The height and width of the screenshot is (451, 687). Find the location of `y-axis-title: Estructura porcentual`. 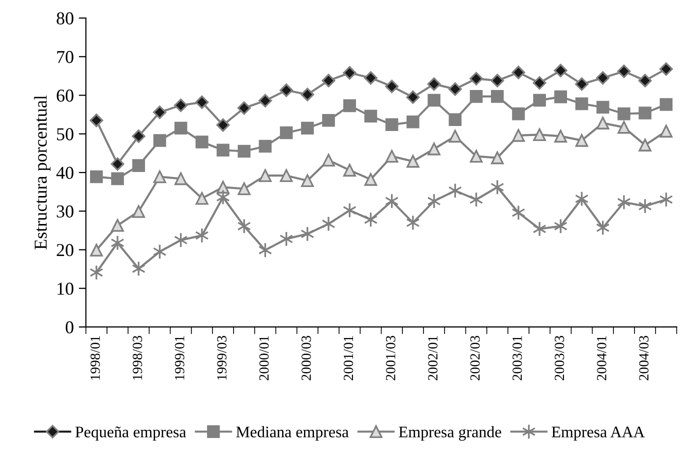

y-axis-title: Estructura porcentual is located at coordinates (42, 172).